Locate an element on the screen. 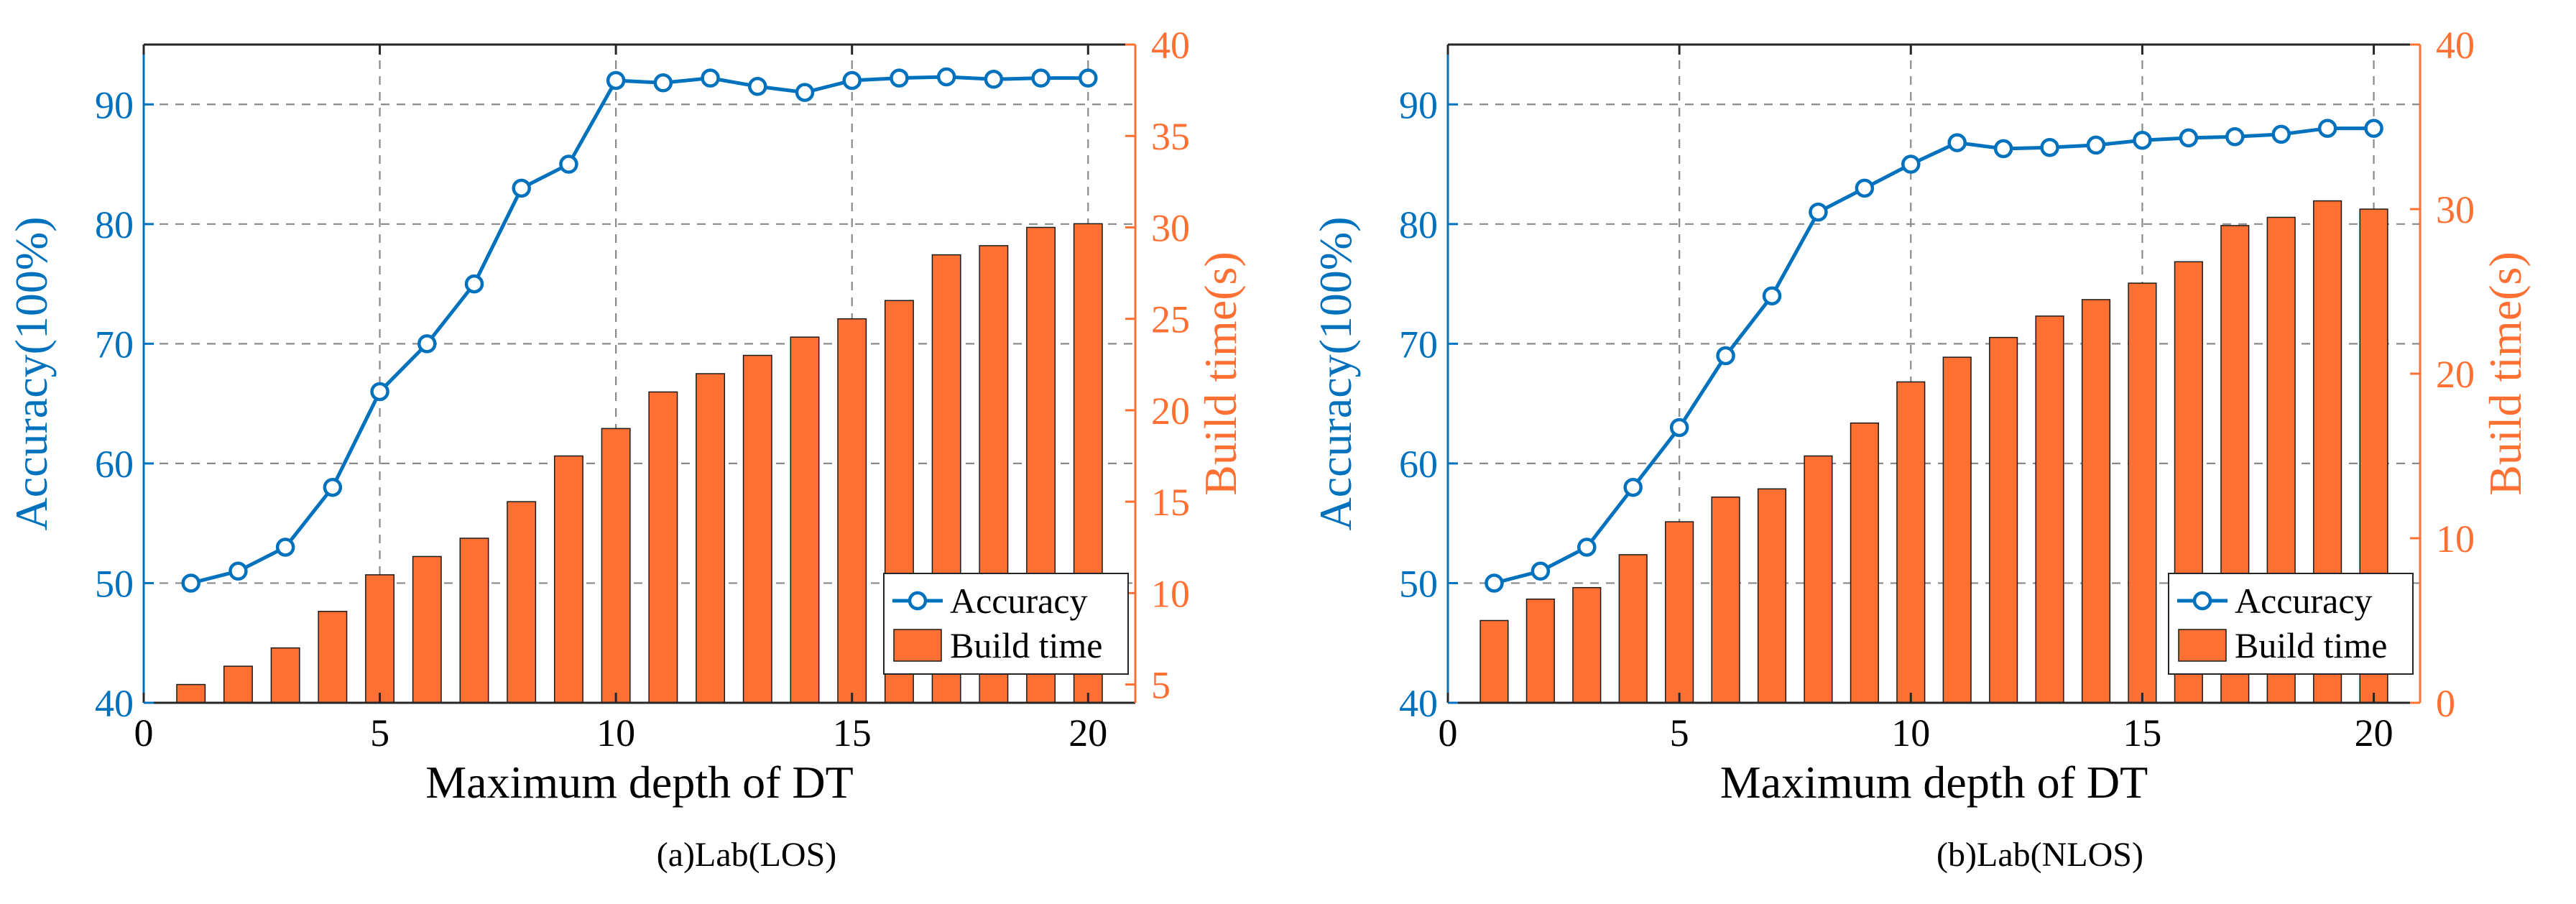 Image resolution: width=2576 pixels, height=904 pixels. y-tick-label-right: 10 is located at coordinates (2455, 539).